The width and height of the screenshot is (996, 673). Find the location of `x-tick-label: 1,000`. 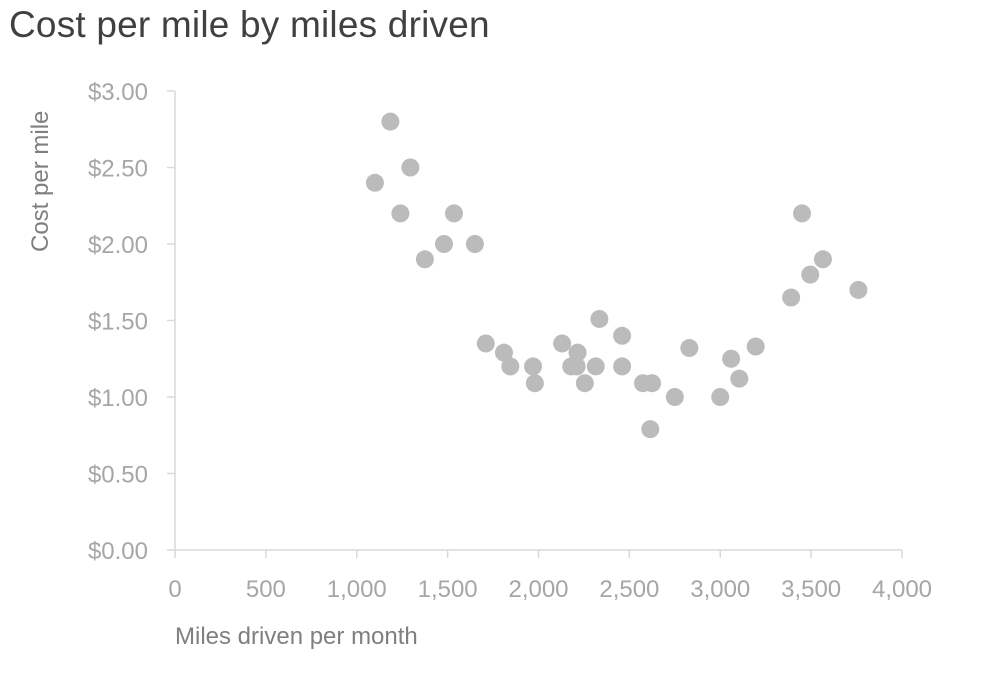

x-tick-label: 1,000 is located at coordinates (357, 589).